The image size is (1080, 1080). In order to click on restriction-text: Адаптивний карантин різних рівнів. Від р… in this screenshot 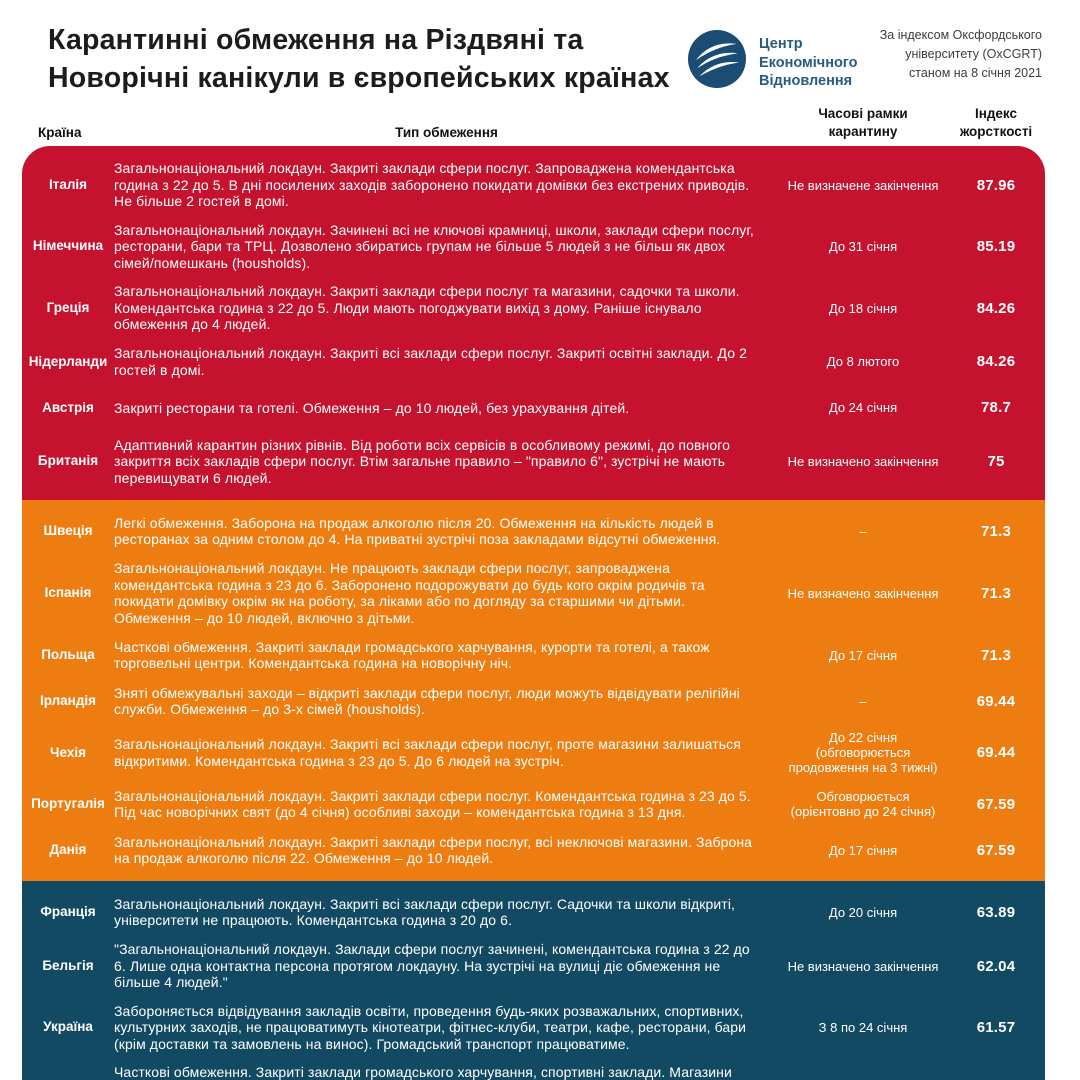, I will do `click(422, 461)`.